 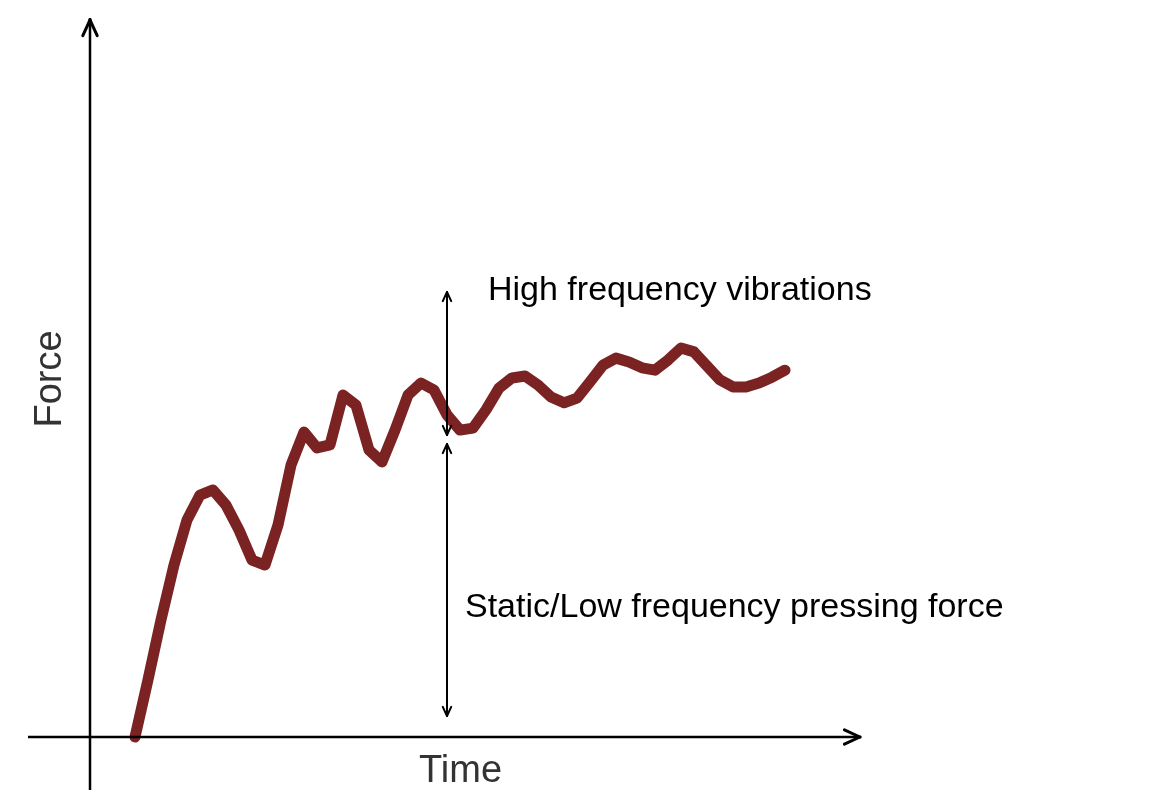 What do you see at coordinates (47, 379) in the screenshot?
I see `y-axis-title: Force` at bounding box center [47, 379].